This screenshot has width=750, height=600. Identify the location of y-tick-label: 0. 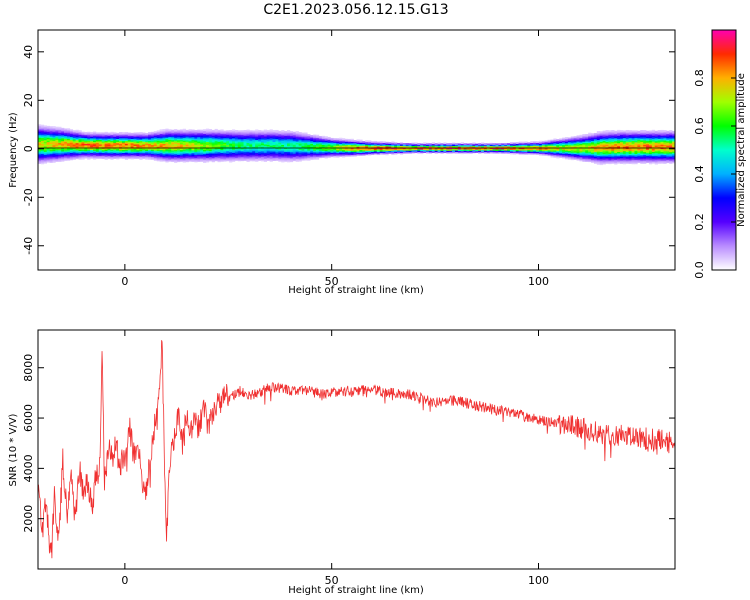
(28, 148).